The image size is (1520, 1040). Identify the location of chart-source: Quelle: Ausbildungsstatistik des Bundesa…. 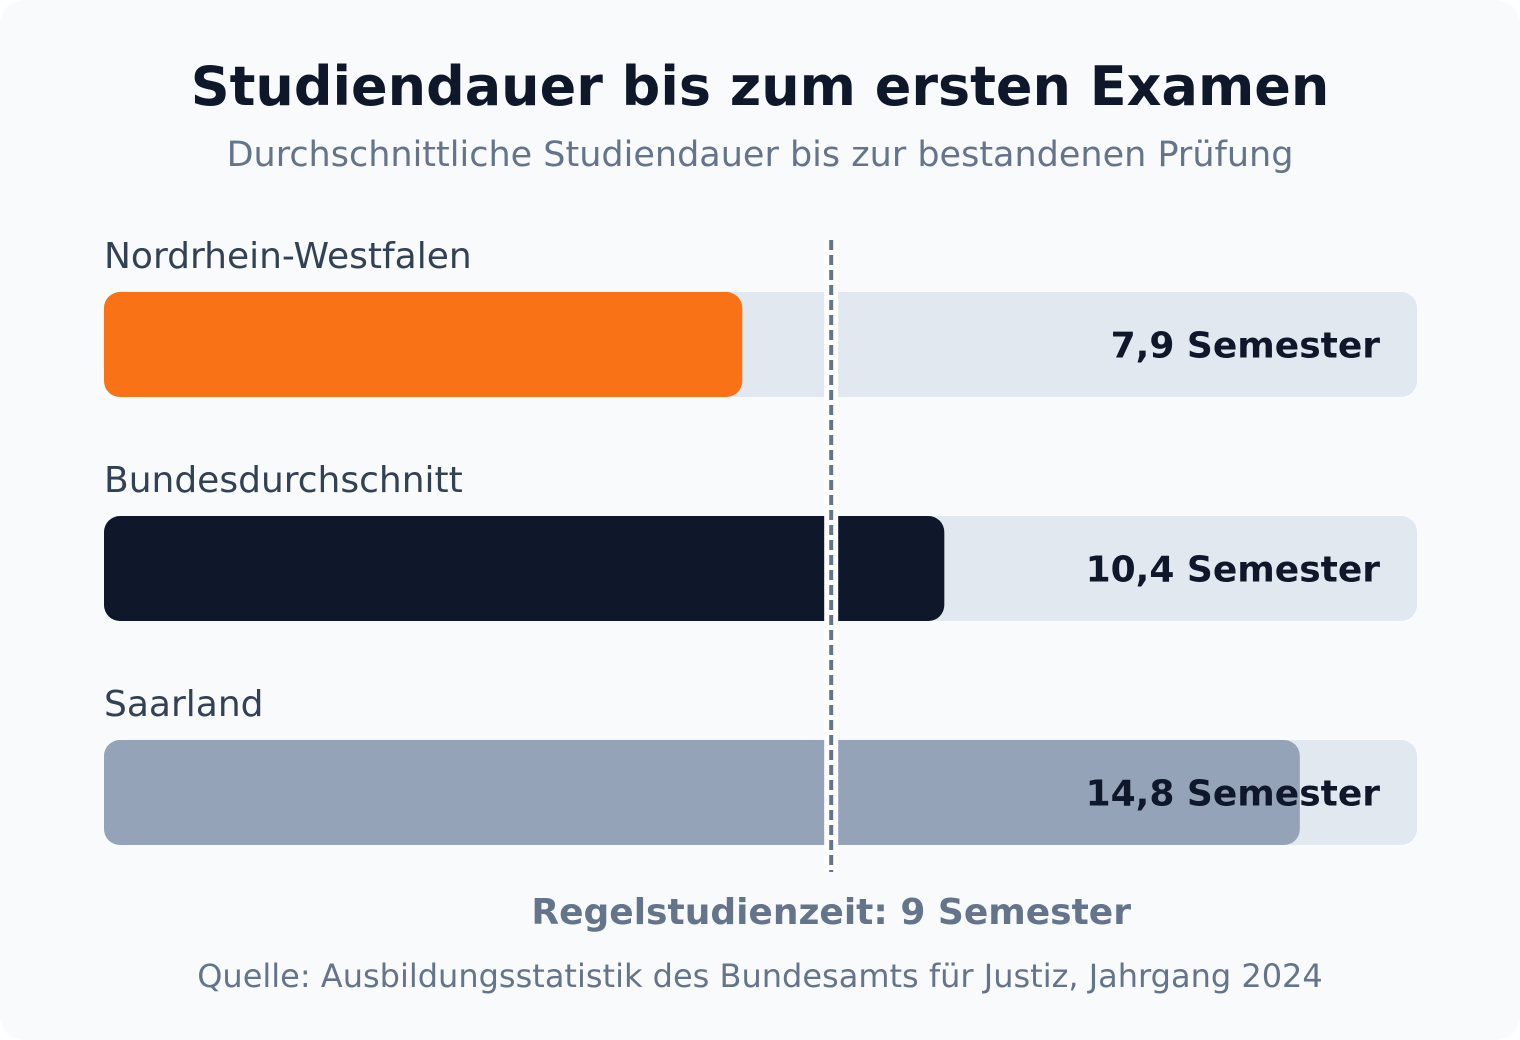
(760, 976).